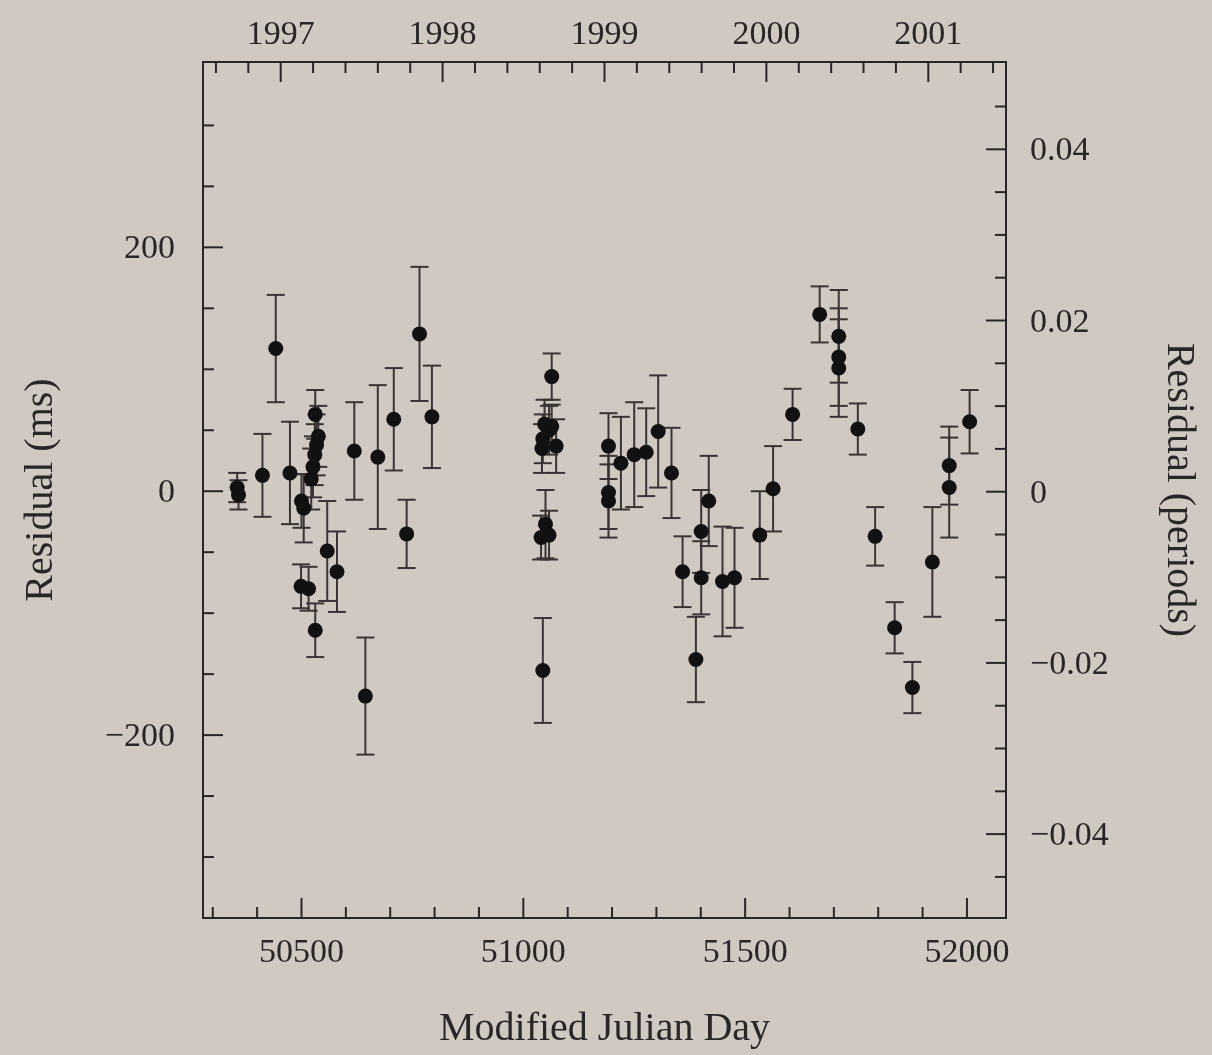  What do you see at coordinates (745, 950) in the screenshot?
I see `x-tick-label: 51500` at bounding box center [745, 950].